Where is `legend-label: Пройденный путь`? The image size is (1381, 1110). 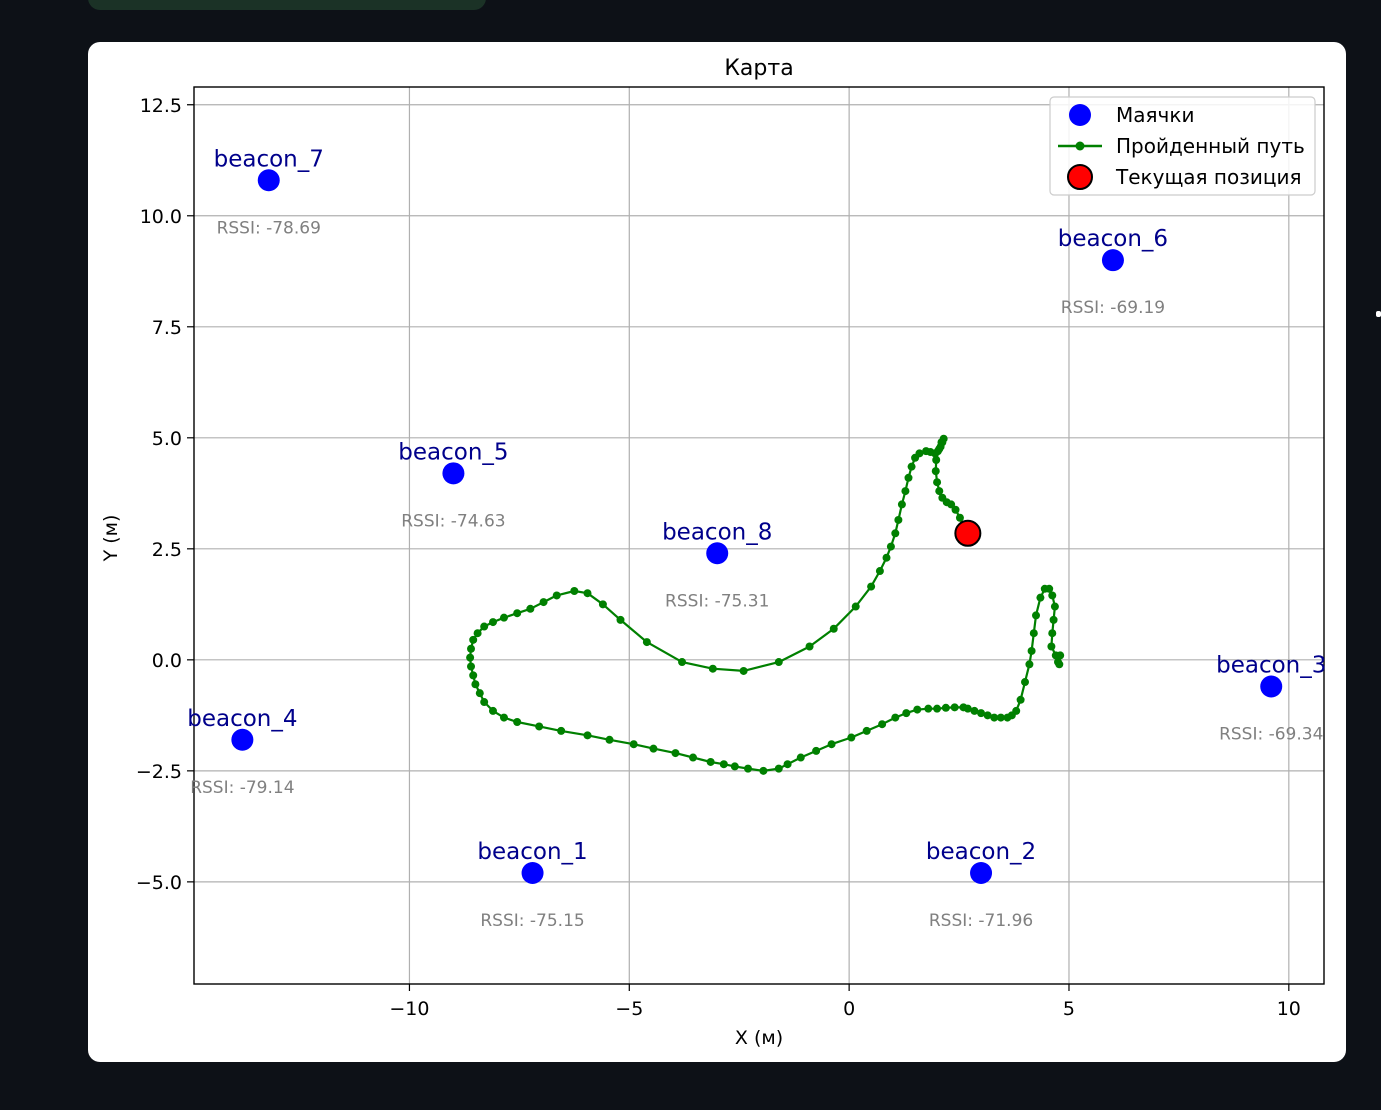 legend-label: Пройденный путь is located at coordinates (1210, 146).